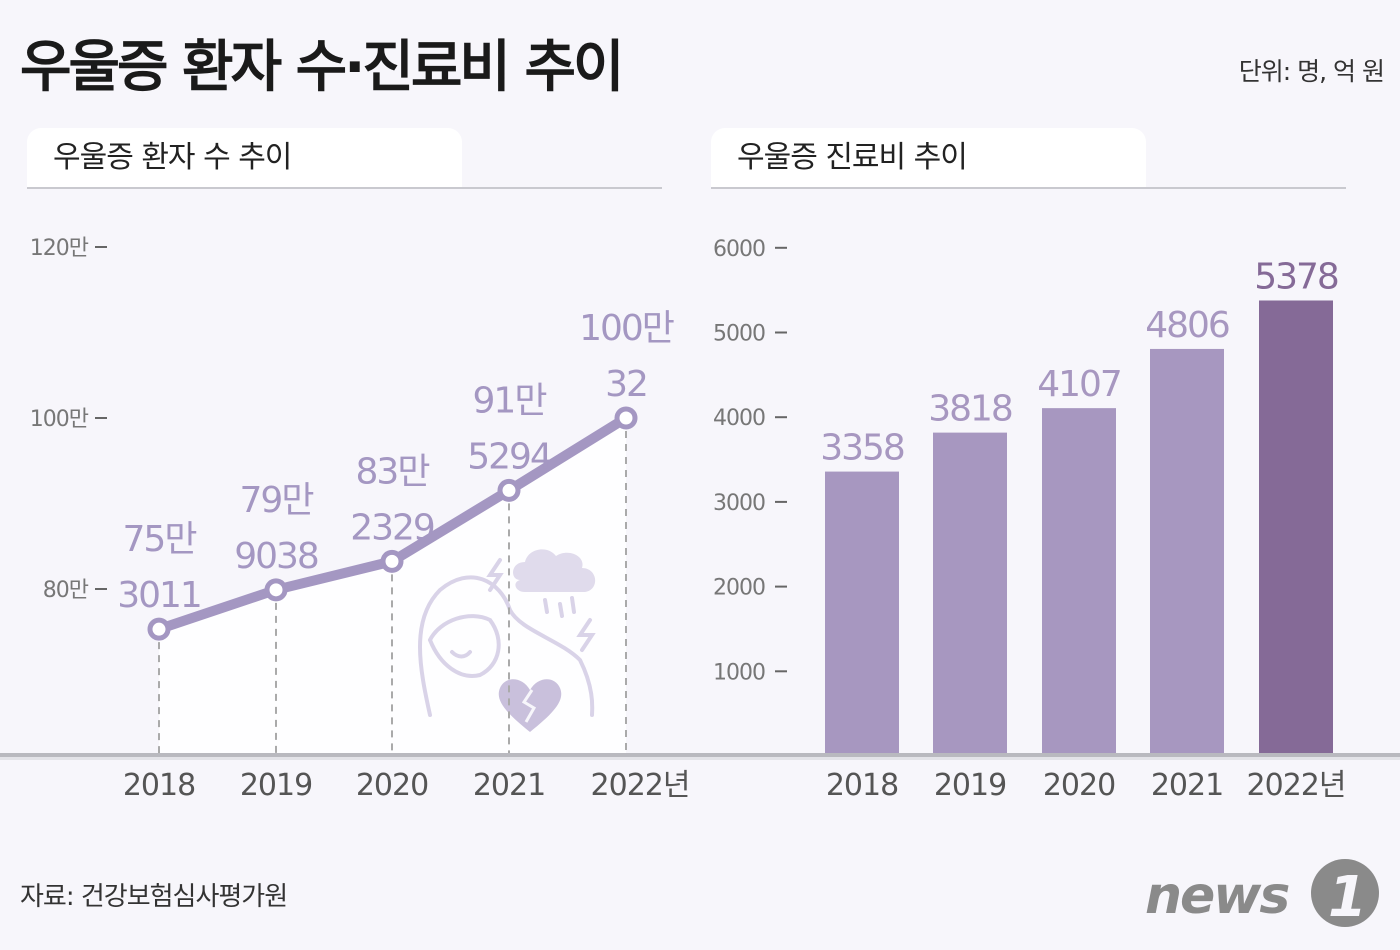  I want to click on bar-x-tick-label: 2021, so click(1187, 785).